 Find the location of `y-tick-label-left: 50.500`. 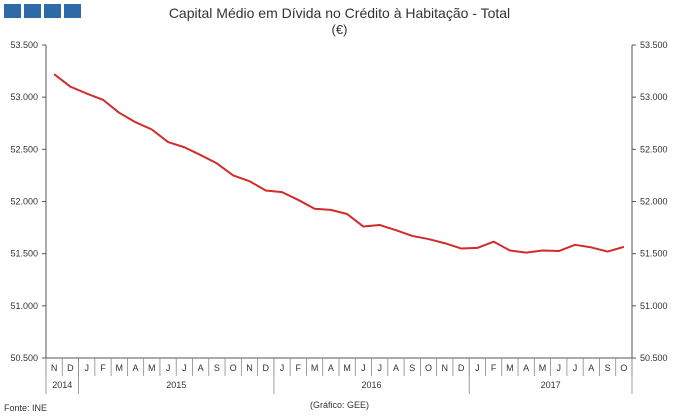

y-tick-label-left: 50.500 is located at coordinates (24, 358).